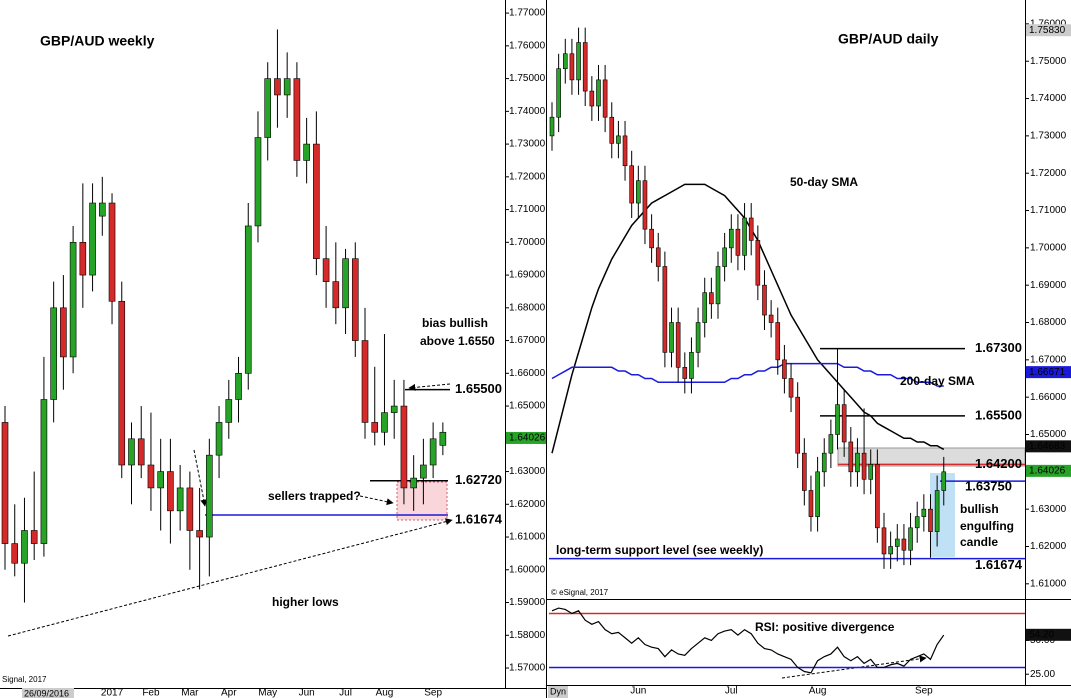  What do you see at coordinates (527, 471) in the screenshot?
I see `y-tick-label: 1.63000` at bounding box center [527, 471].